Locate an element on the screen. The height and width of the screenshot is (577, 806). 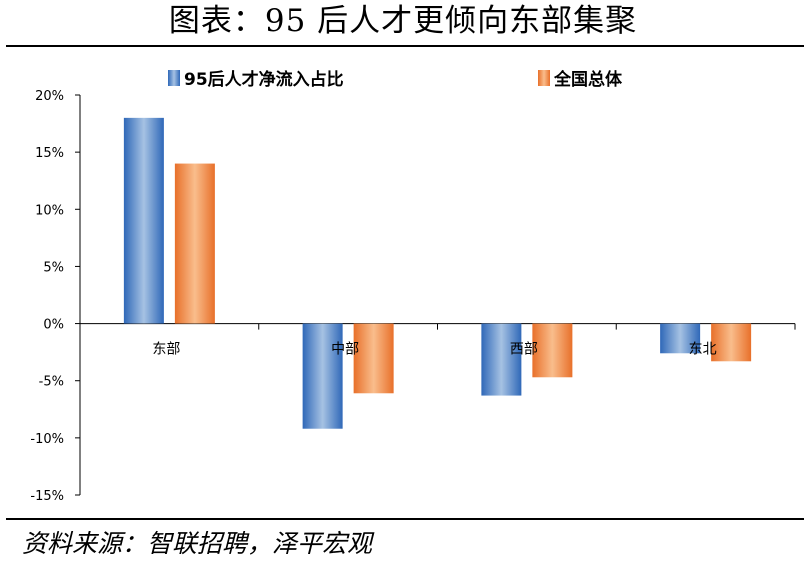
y-tick-label: 5% is located at coordinates (53, 267).